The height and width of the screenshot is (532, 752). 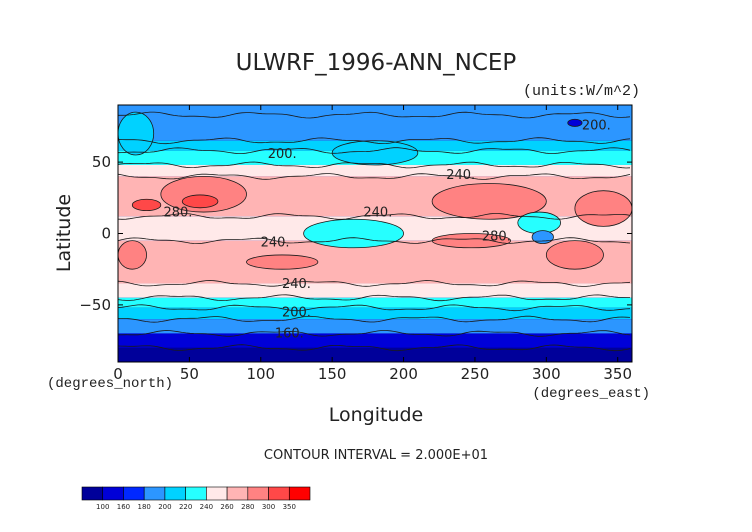 What do you see at coordinates (376, 63) in the screenshot?
I see `chart-title: ULWRF_1996-ANN_NCEP` at bounding box center [376, 63].